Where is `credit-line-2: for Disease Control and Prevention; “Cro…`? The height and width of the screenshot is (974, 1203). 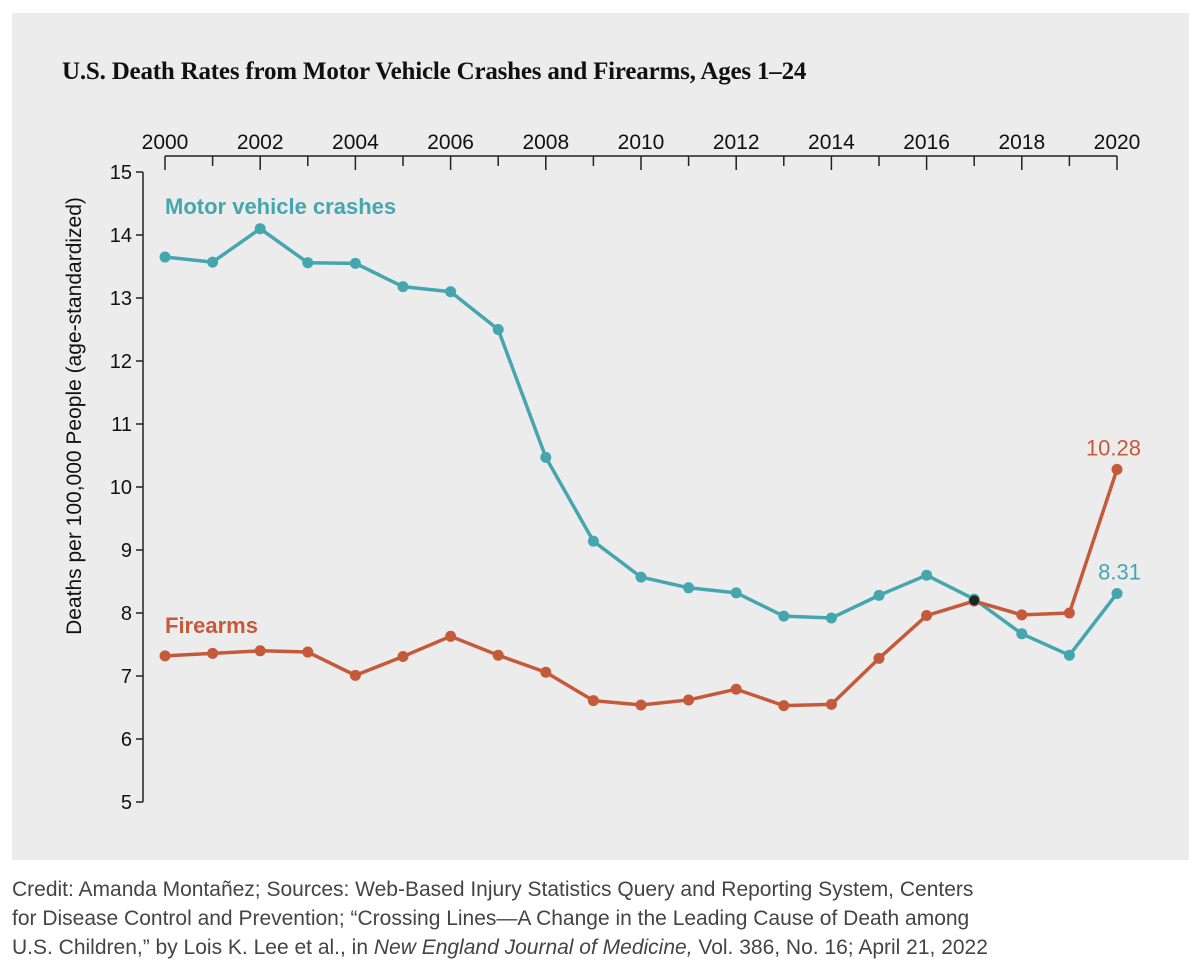
credit-line-2: for Disease Control and Prevention; “Cro… is located at coordinates (491, 918).